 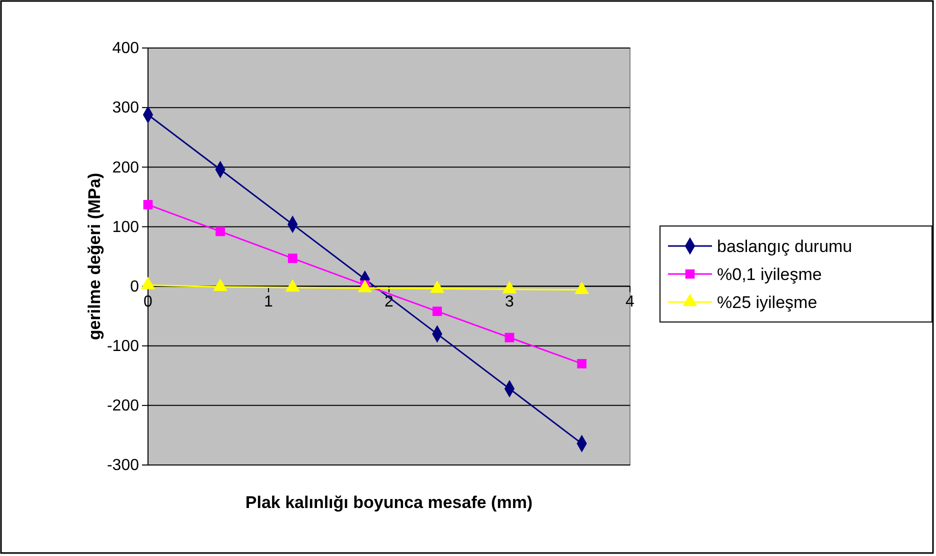 What do you see at coordinates (769, 274) in the screenshot?
I see `legend-label: %0,1 iyileşme` at bounding box center [769, 274].